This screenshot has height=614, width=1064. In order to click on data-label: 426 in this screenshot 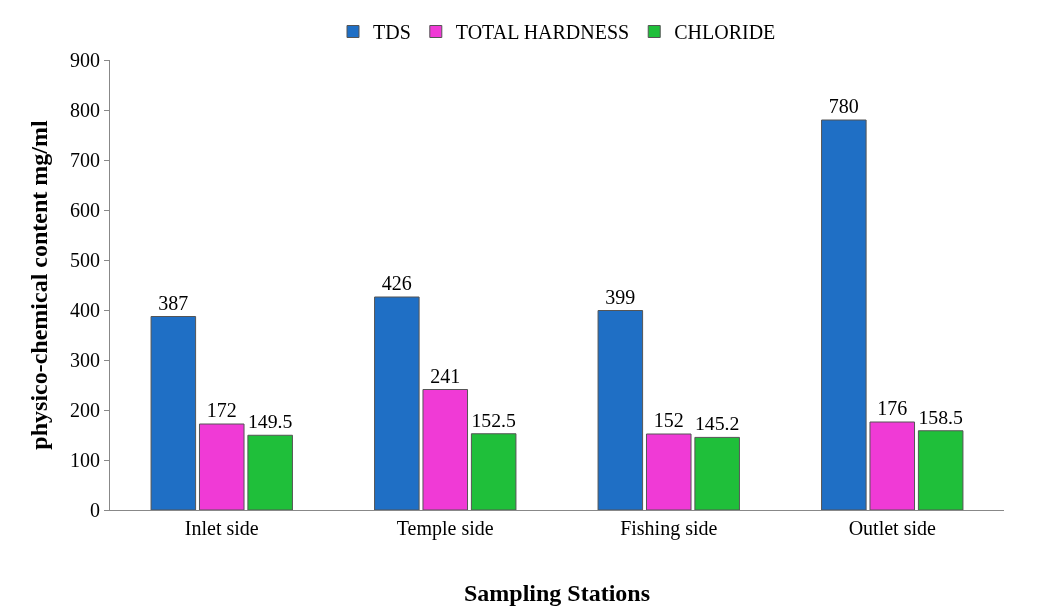, I will do `click(396, 283)`.